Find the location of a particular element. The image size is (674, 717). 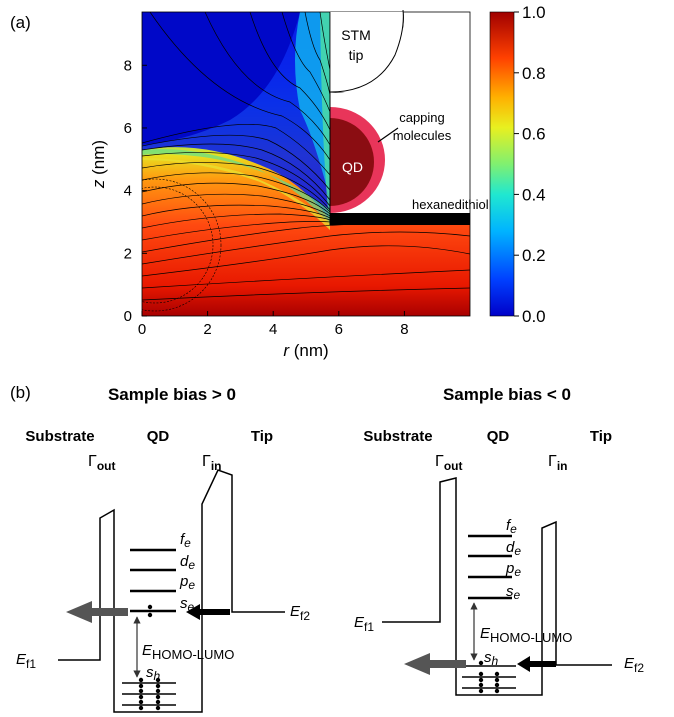

molecules-label: molecules is located at coordinates (422, 135).